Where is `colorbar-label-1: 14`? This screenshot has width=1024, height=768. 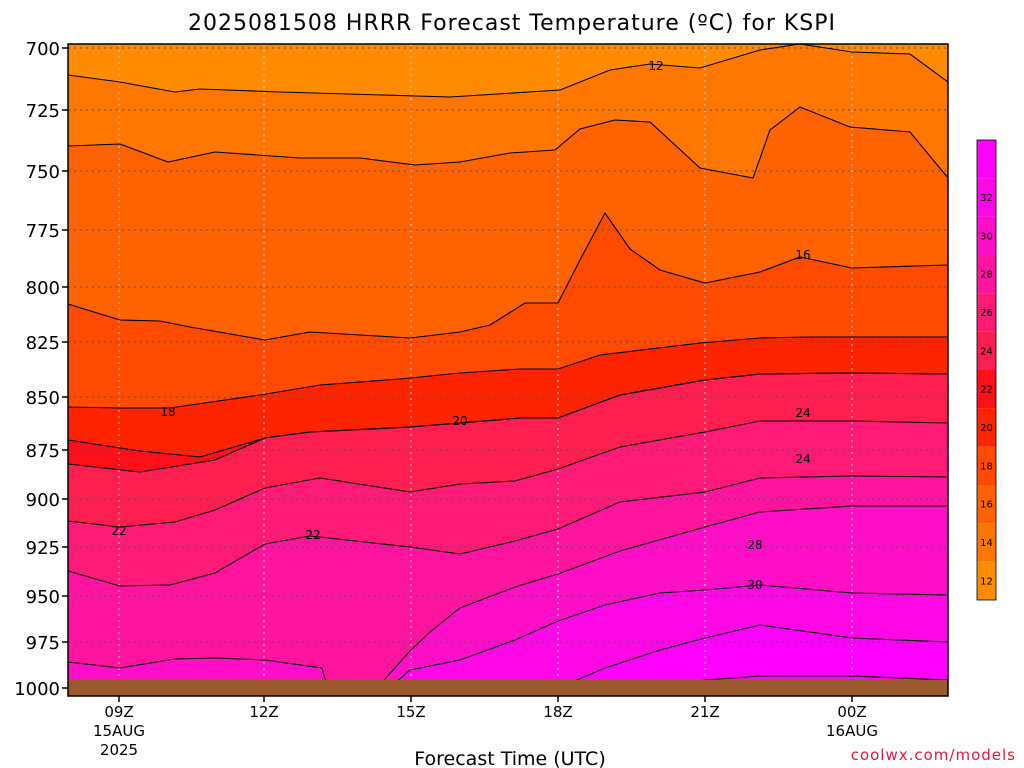
colorbar-label-1: 14 is located at coordinates (986, 543).